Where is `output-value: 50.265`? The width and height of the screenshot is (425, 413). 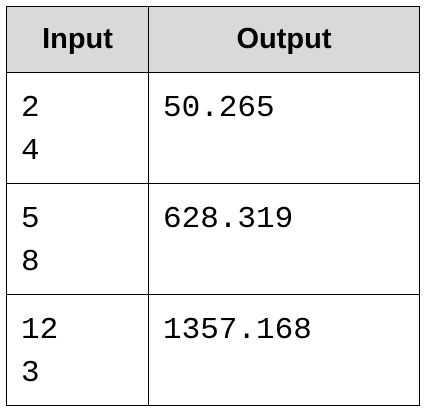
output-value: 50.265 is located at coordinates (219, 108).